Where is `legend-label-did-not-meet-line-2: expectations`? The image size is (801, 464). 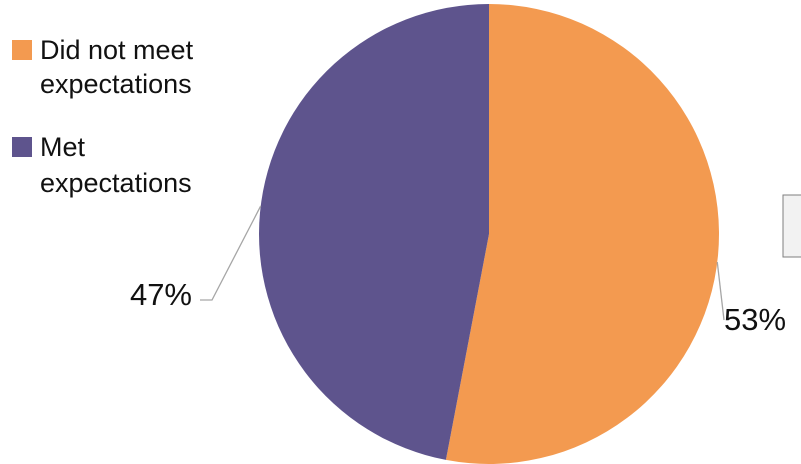
legend-label-did-not-meet-line-2: expectations is located at coordinates (116, 84).